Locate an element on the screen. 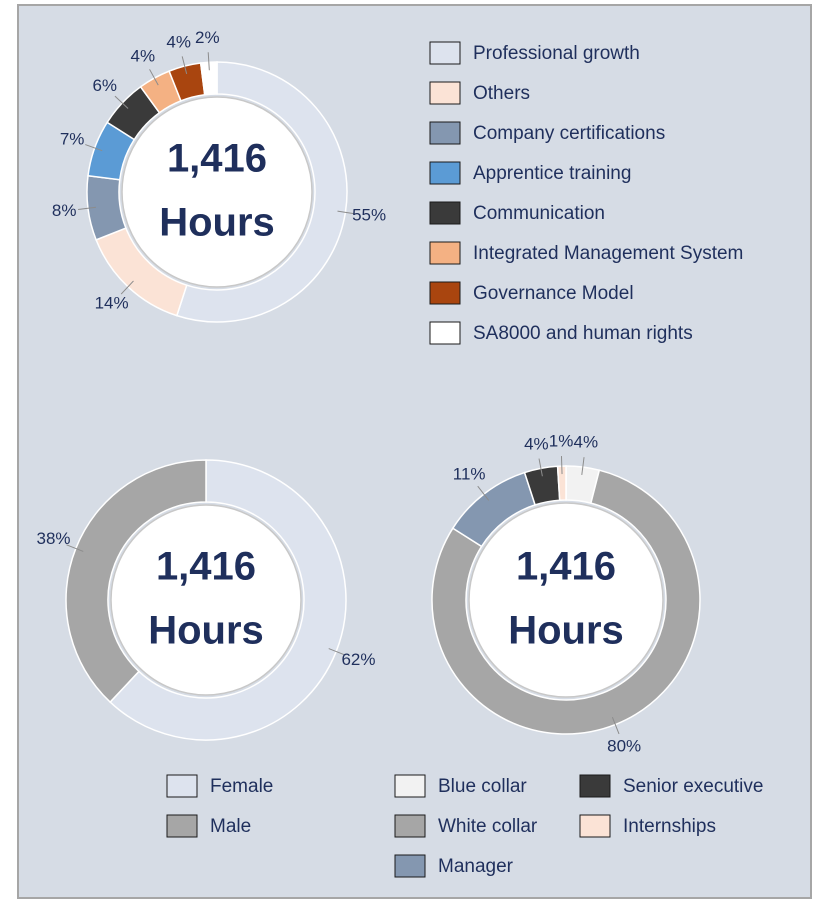 The height and width of the screenshot is (900, 819). legend-label: Integrated Management System is located at coordinates (608, 253).